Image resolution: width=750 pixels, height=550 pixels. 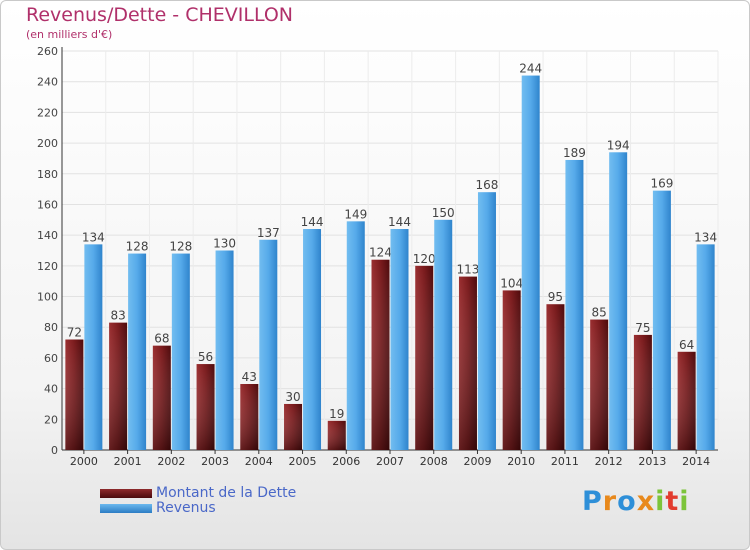 What do you see at coordinates (47, 143) in the screenshot?
I see `y-tick-label: 200` at bounding box center [47, 143].